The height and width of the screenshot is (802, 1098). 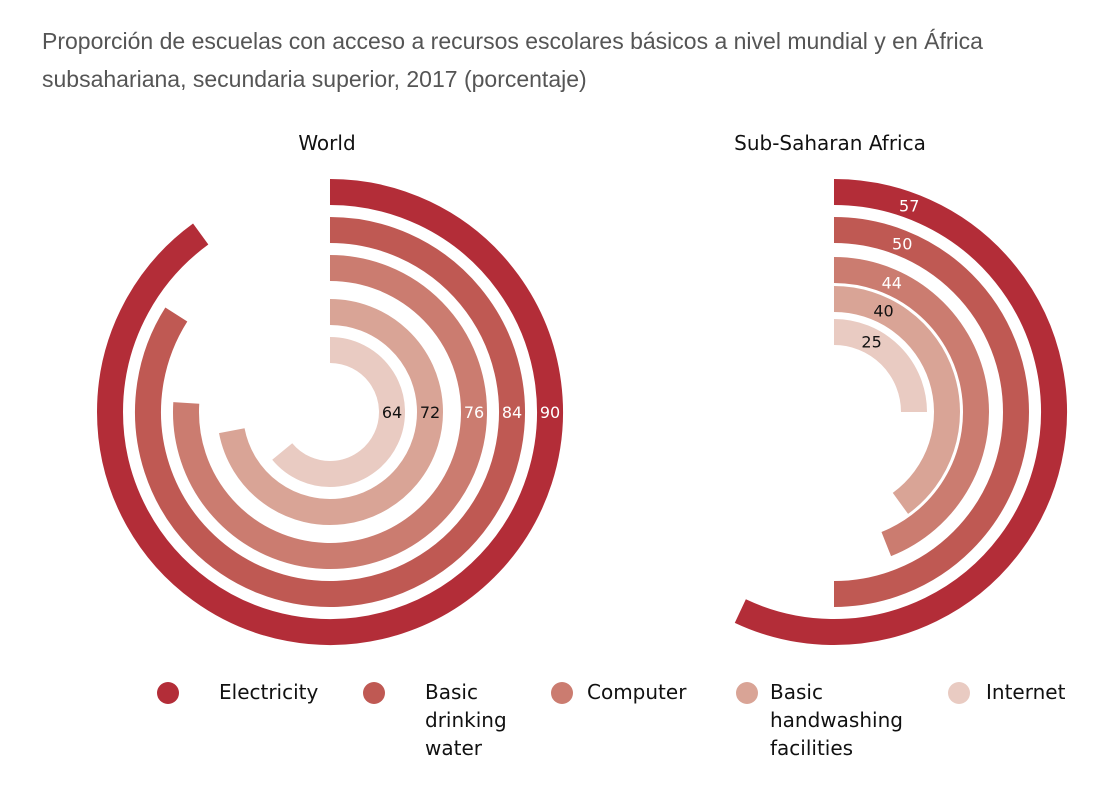 What do you see at coordinates (168, 693) in the screenshot?
I see `legend-swatch-electricity` at bounding box center [168, 693].